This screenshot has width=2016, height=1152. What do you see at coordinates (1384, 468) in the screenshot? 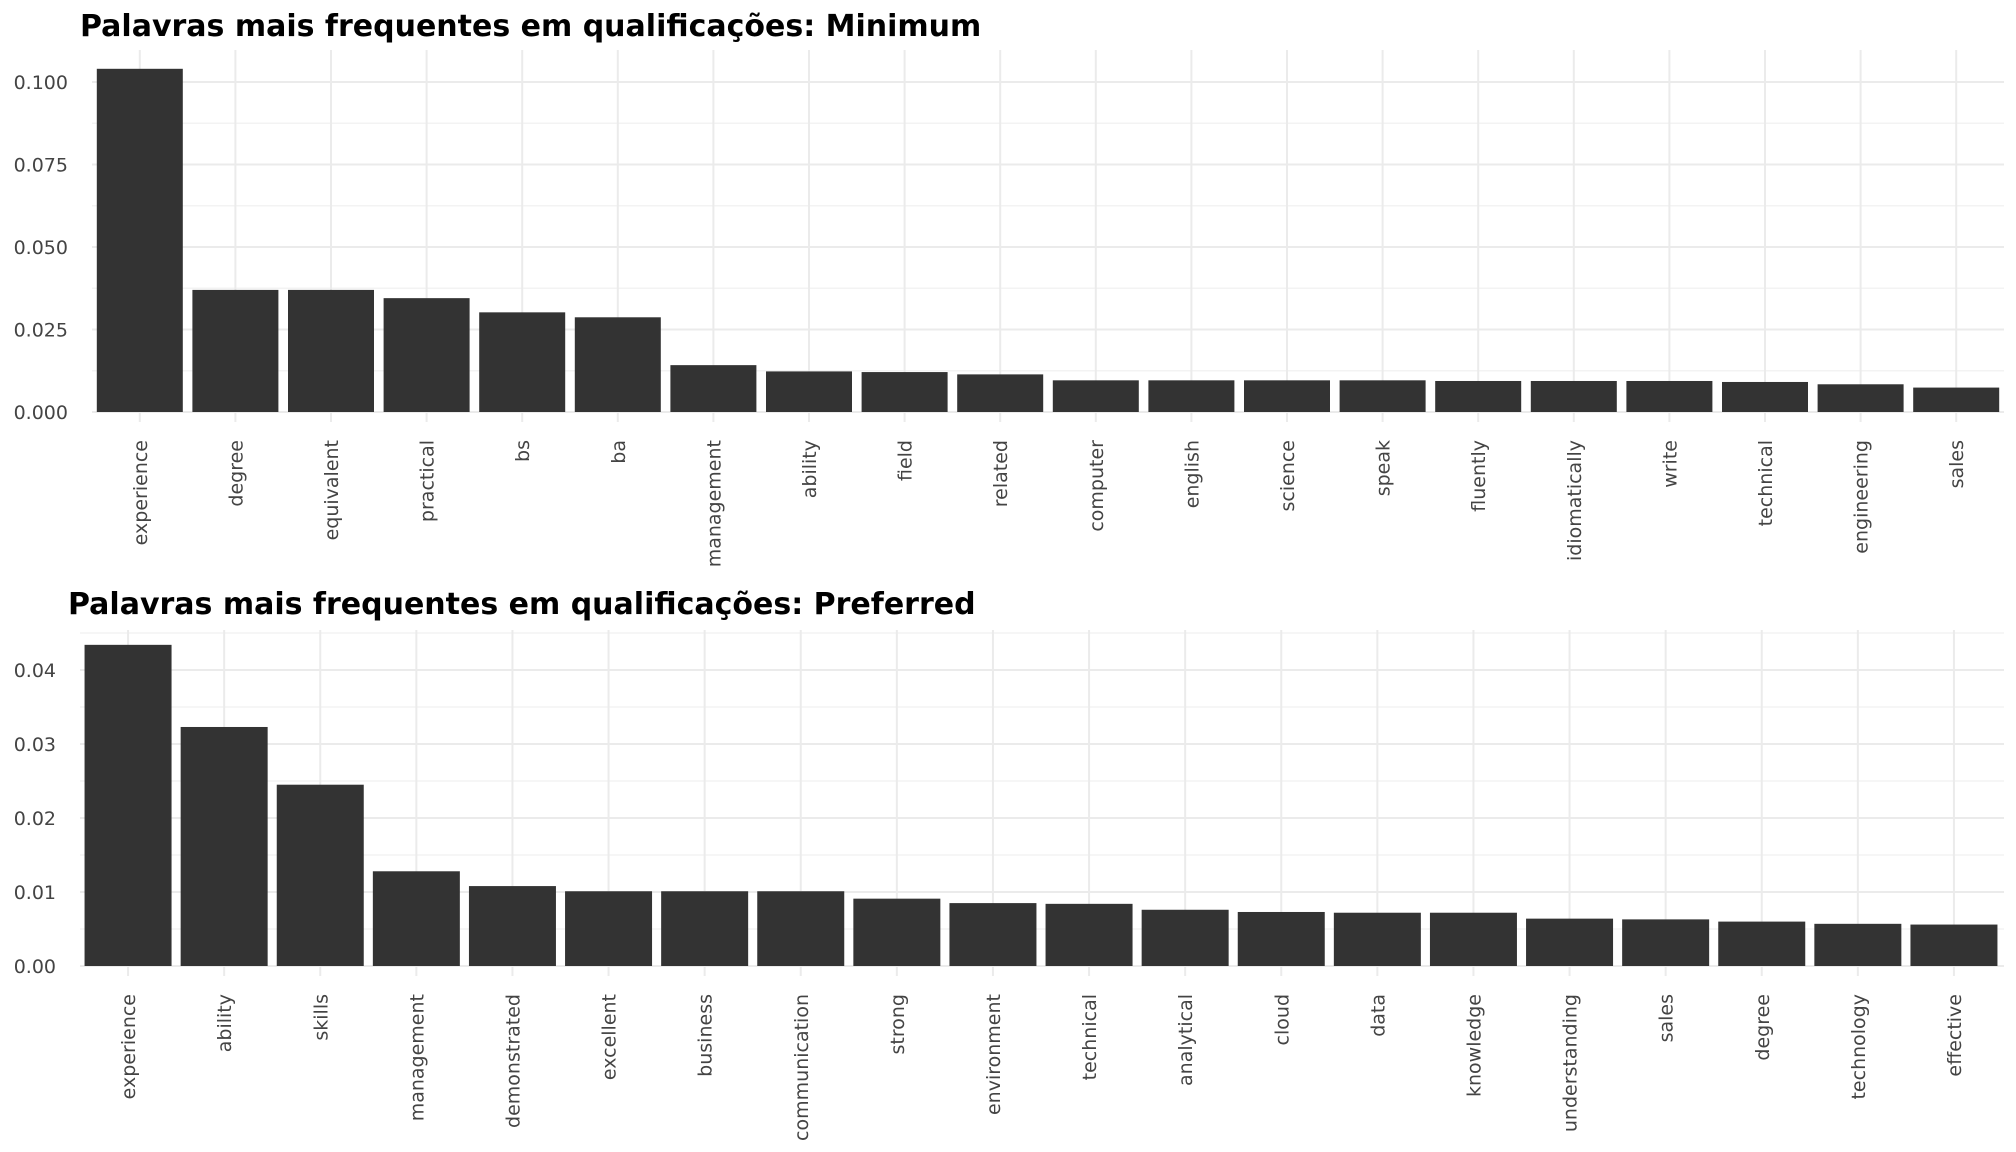
I see `x-tick-label: speak` at bounding box center [1384, 468].